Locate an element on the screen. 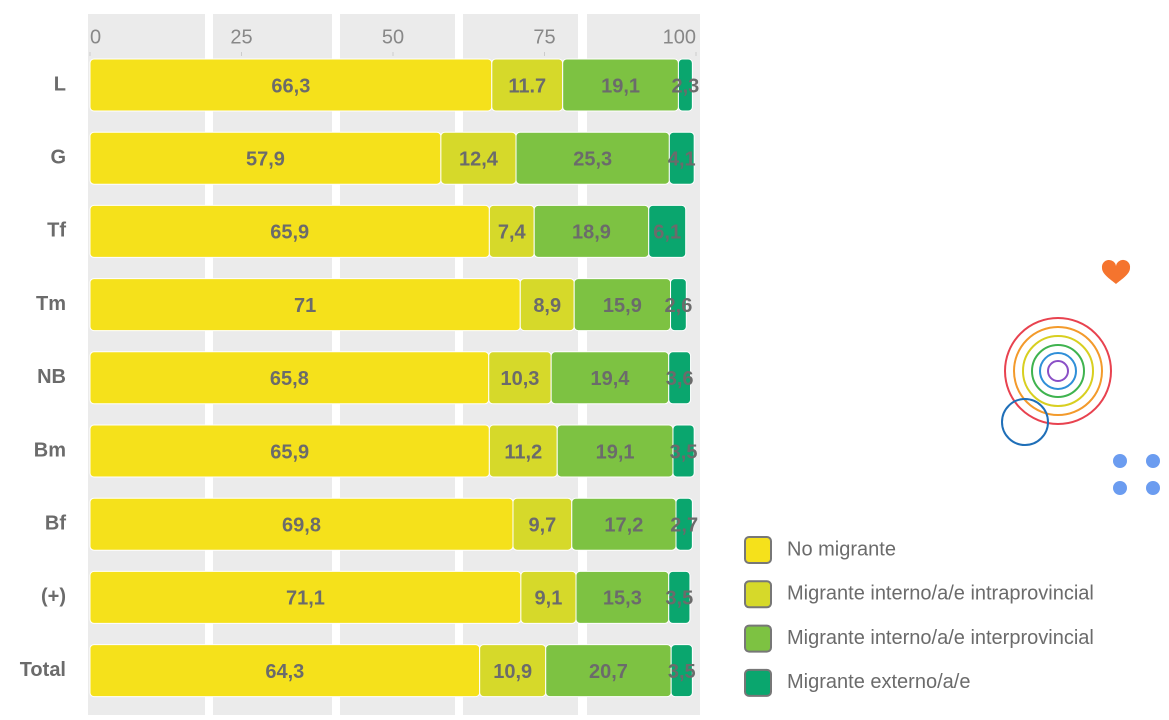 The image size is (1169, 720). value-label: 6,1 is located at coordinates (667, 233).